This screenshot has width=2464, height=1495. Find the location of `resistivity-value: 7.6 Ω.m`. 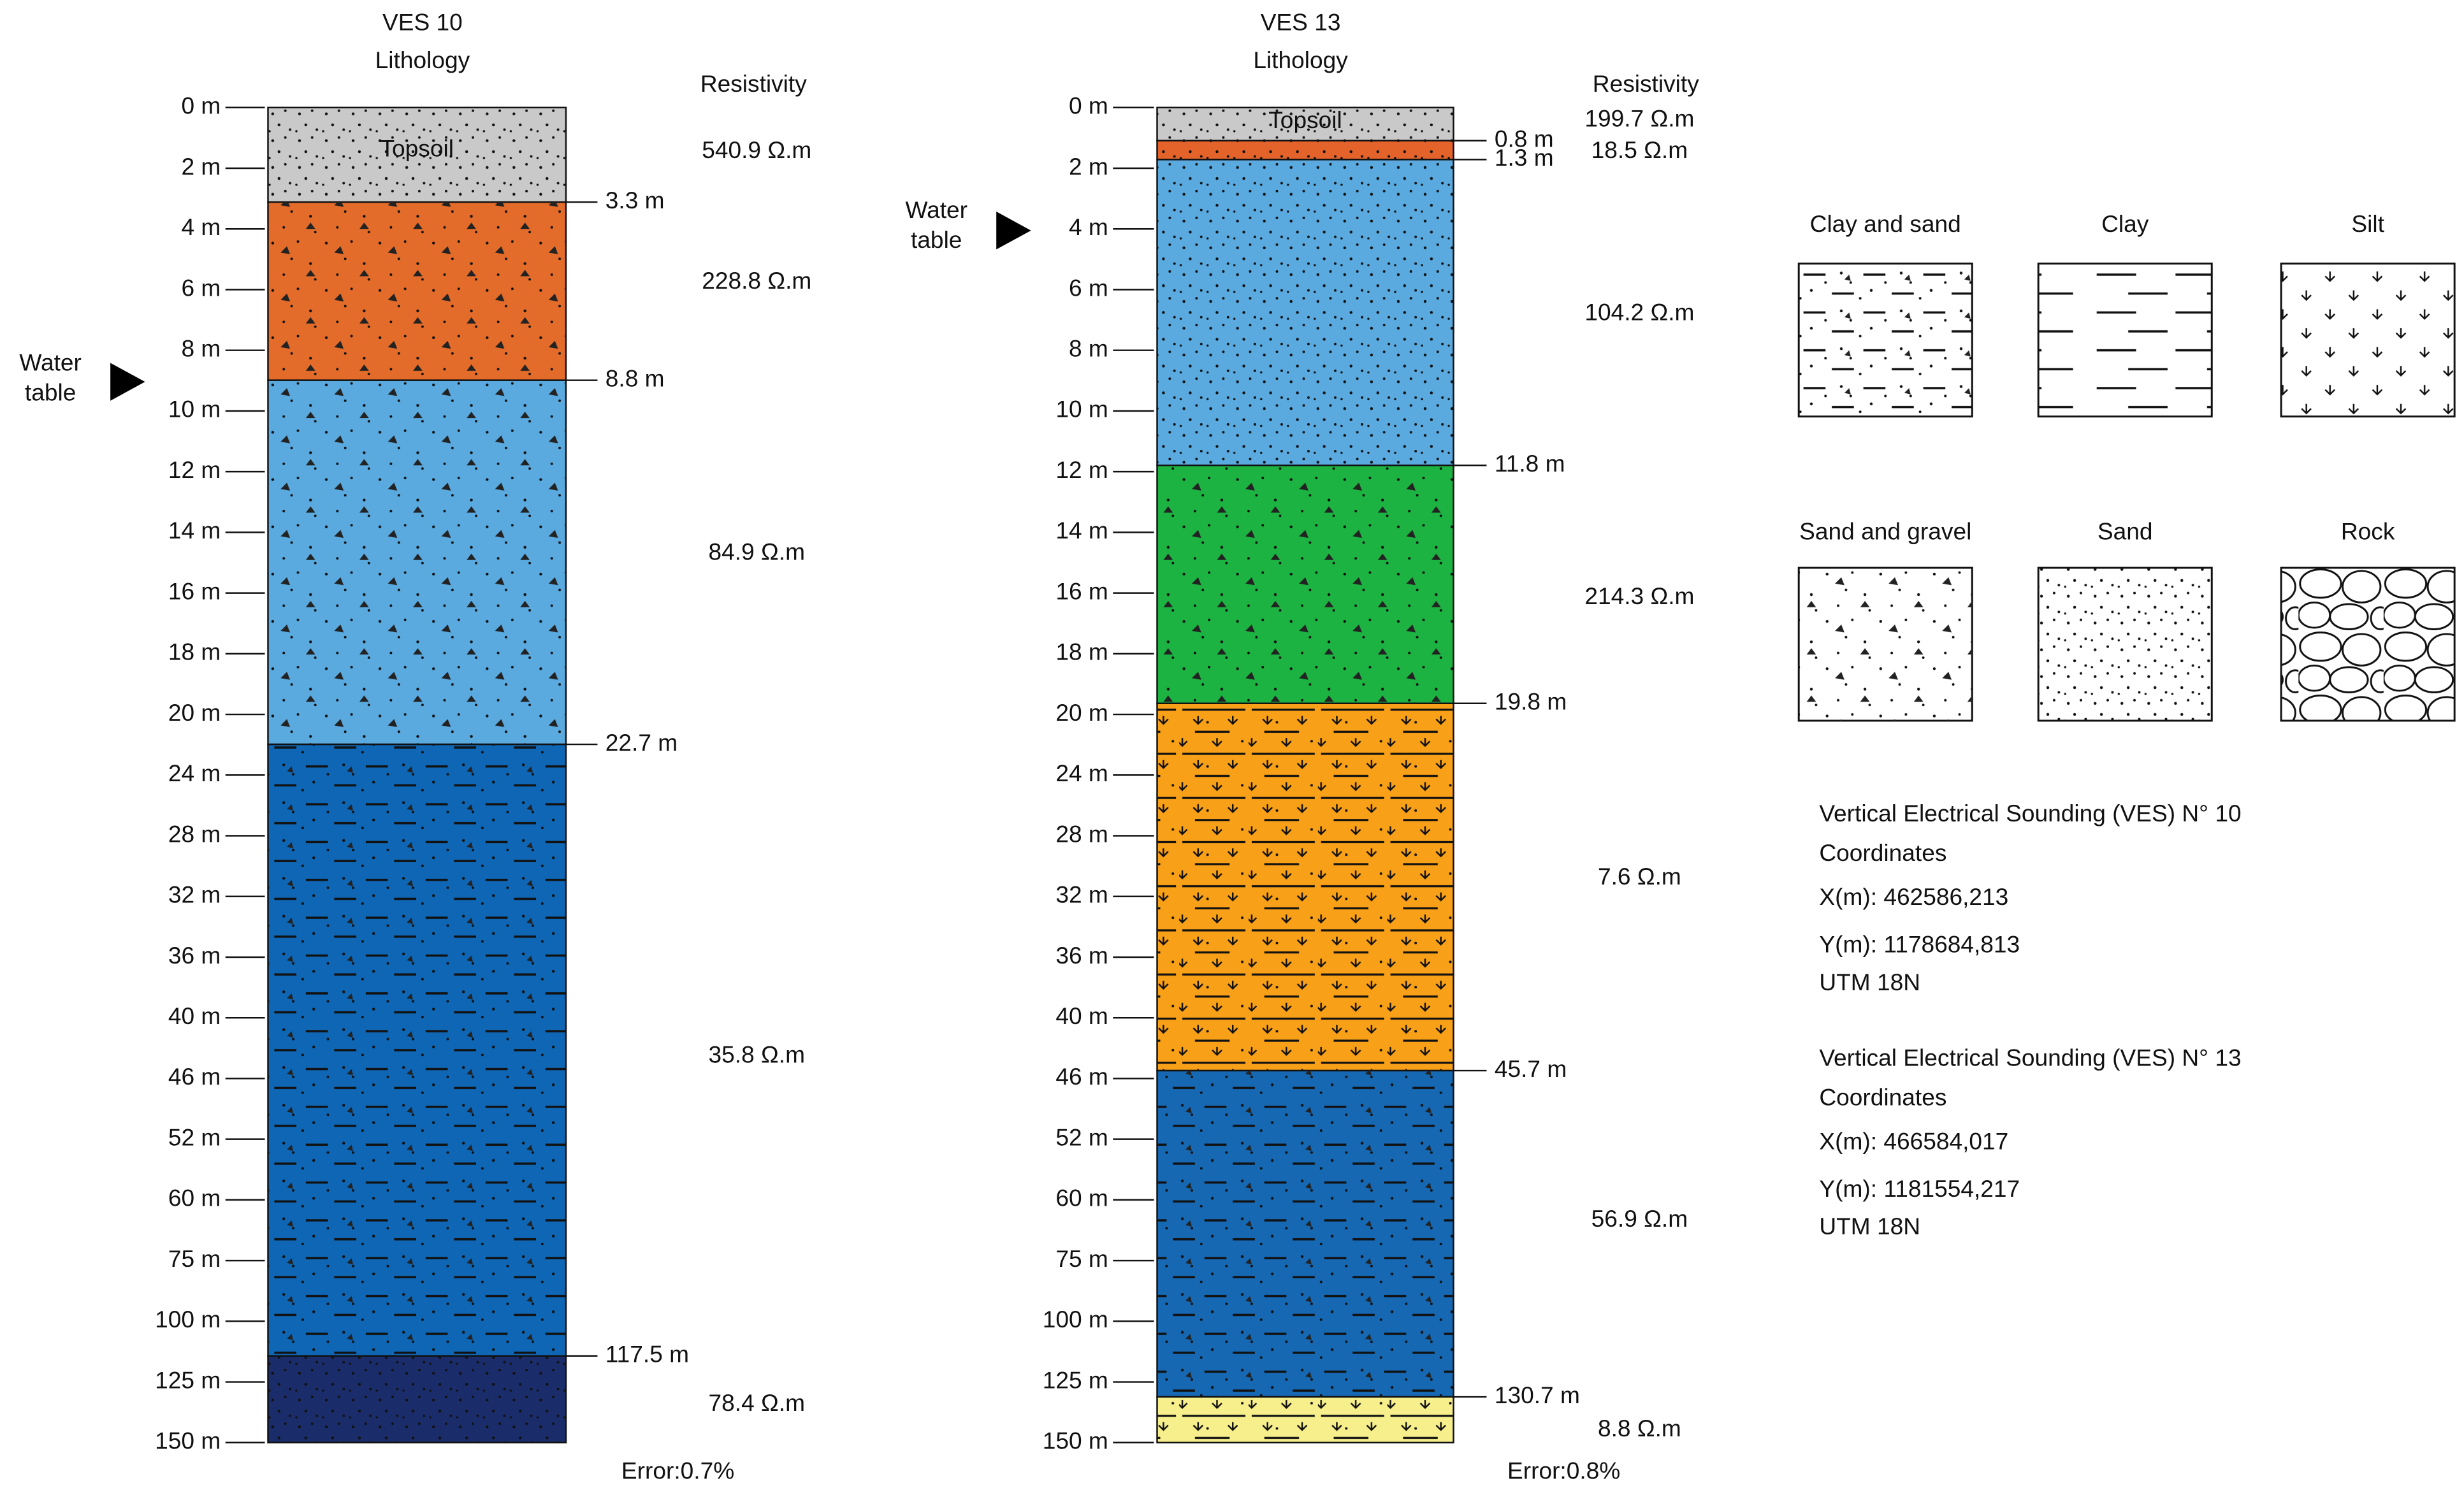

resistivity-value: 7.6 Ω.m is located at coordinates (1639, 876).